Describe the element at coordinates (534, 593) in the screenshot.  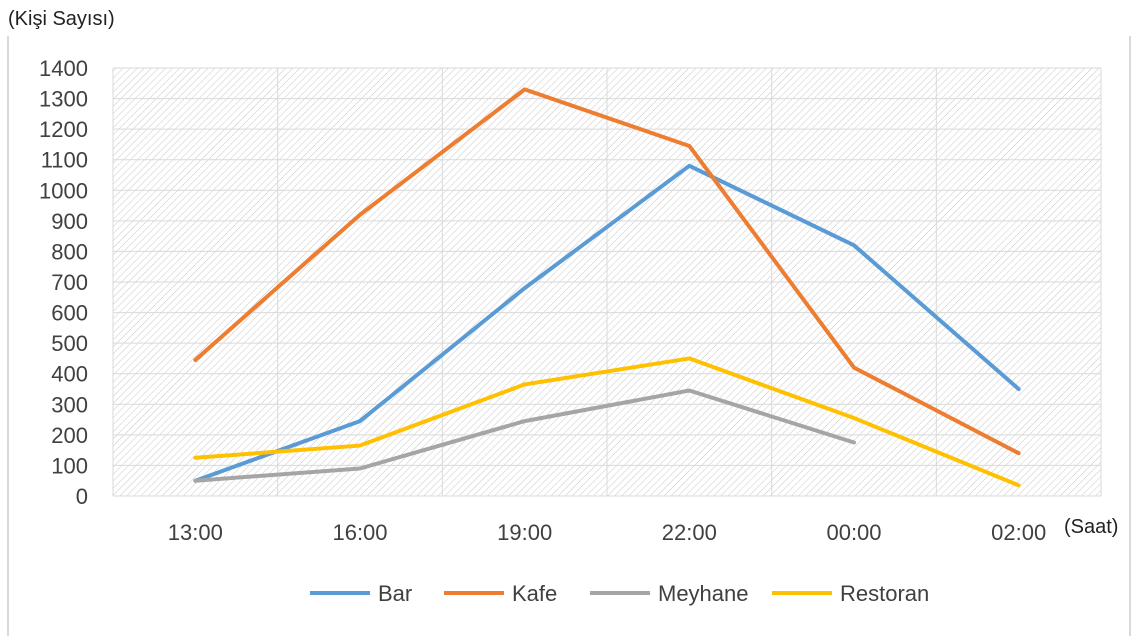
I see `legend-label: Kafe` at that location.